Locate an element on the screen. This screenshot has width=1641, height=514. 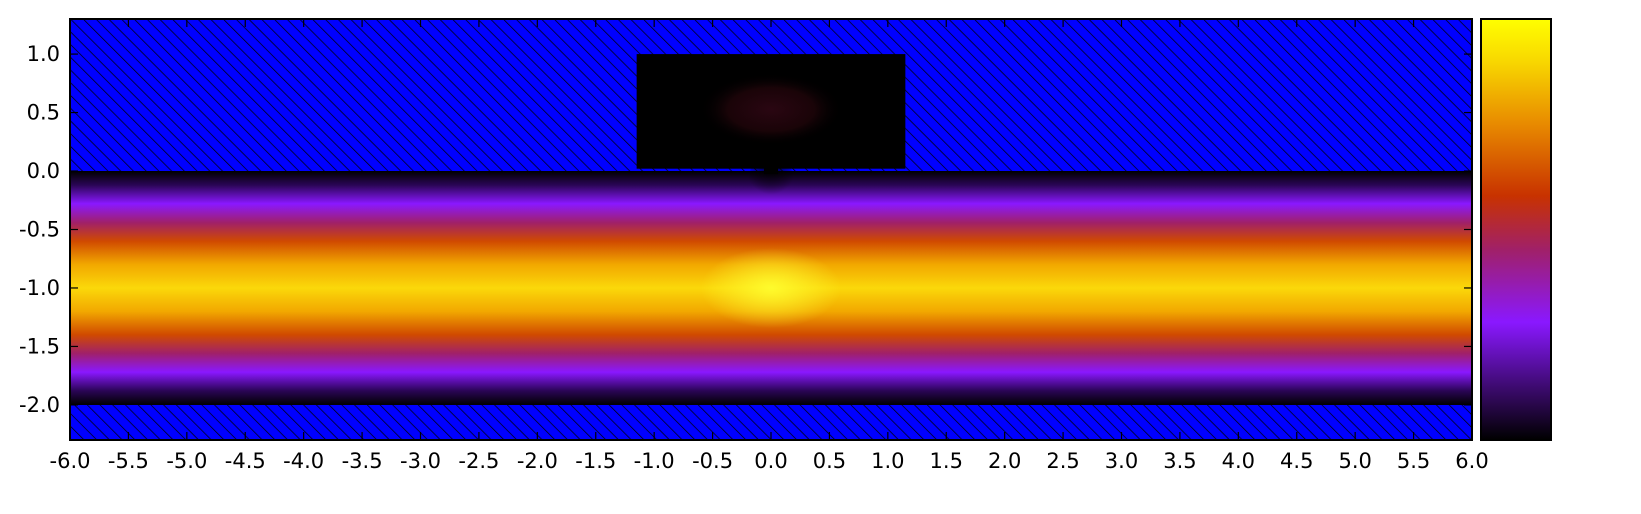
x-tick-label: 1.0 is located at coordinates (887, 461).